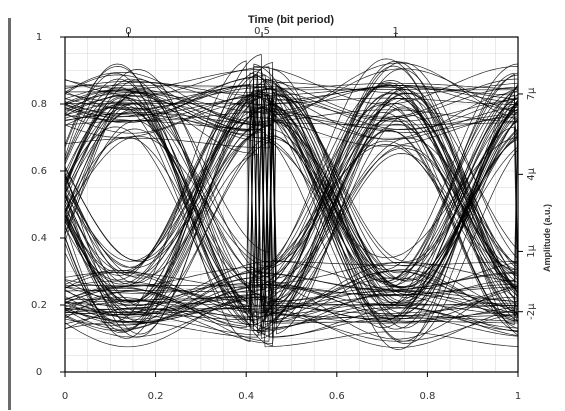  Describe the element at coordinates (547, 238) in the screenshot. I see `right-axis-title: Amplitude (a.u.)` at that location.